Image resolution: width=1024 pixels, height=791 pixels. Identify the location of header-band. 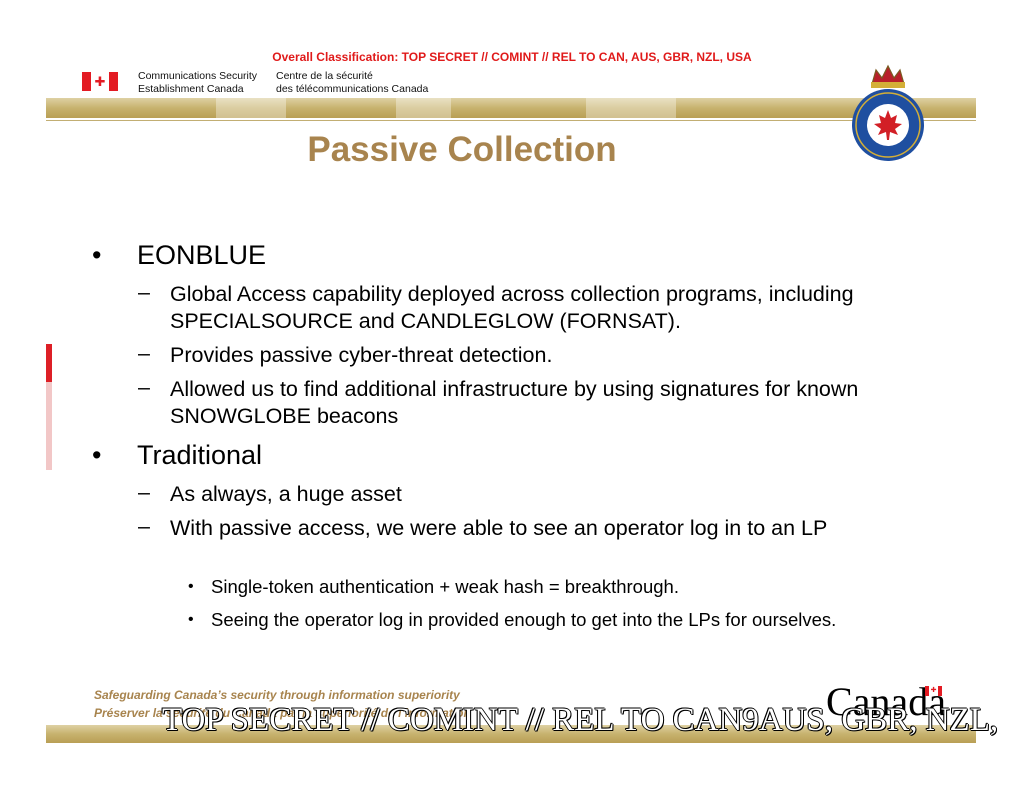
(511, 108).